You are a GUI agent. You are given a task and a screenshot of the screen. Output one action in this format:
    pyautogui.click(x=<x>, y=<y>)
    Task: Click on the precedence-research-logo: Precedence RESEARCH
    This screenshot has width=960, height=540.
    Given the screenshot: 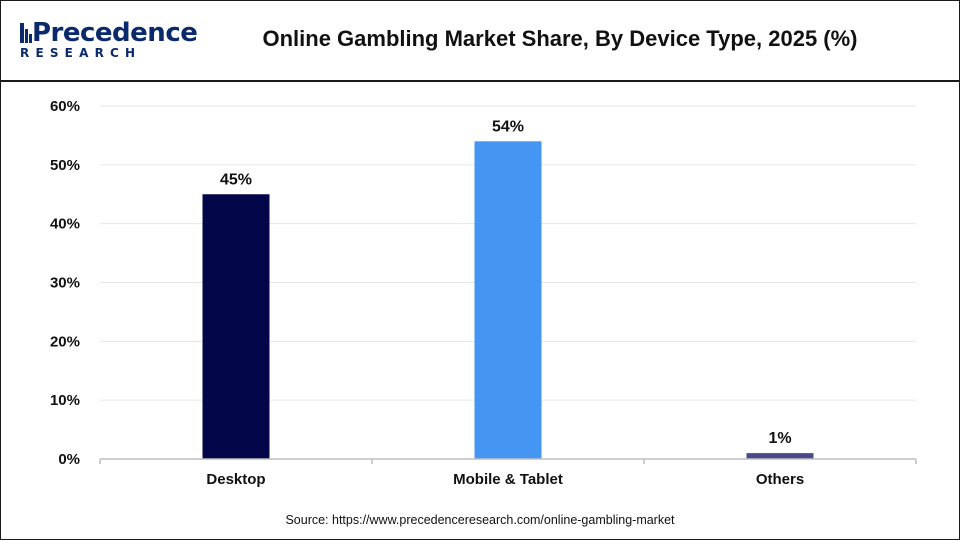 What is the action you would take?
    pyautogui.click(x=108, y=42)
    